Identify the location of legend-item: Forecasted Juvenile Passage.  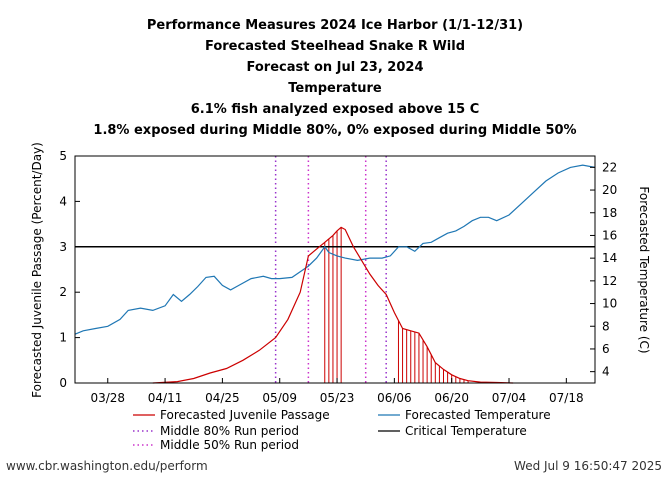
(231, 415).